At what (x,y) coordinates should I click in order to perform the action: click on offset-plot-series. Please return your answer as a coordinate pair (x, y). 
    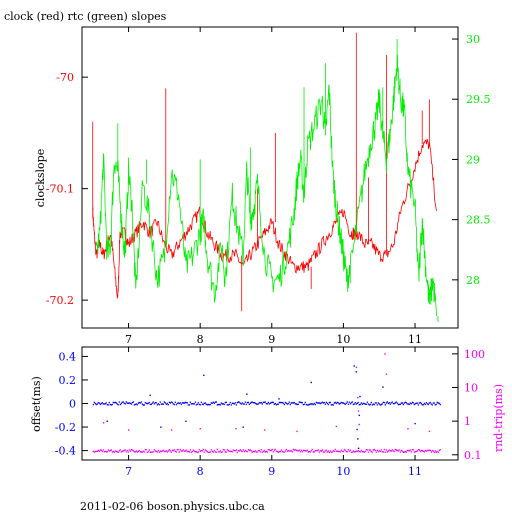
    Looking at the image, I should click on (266, 403).